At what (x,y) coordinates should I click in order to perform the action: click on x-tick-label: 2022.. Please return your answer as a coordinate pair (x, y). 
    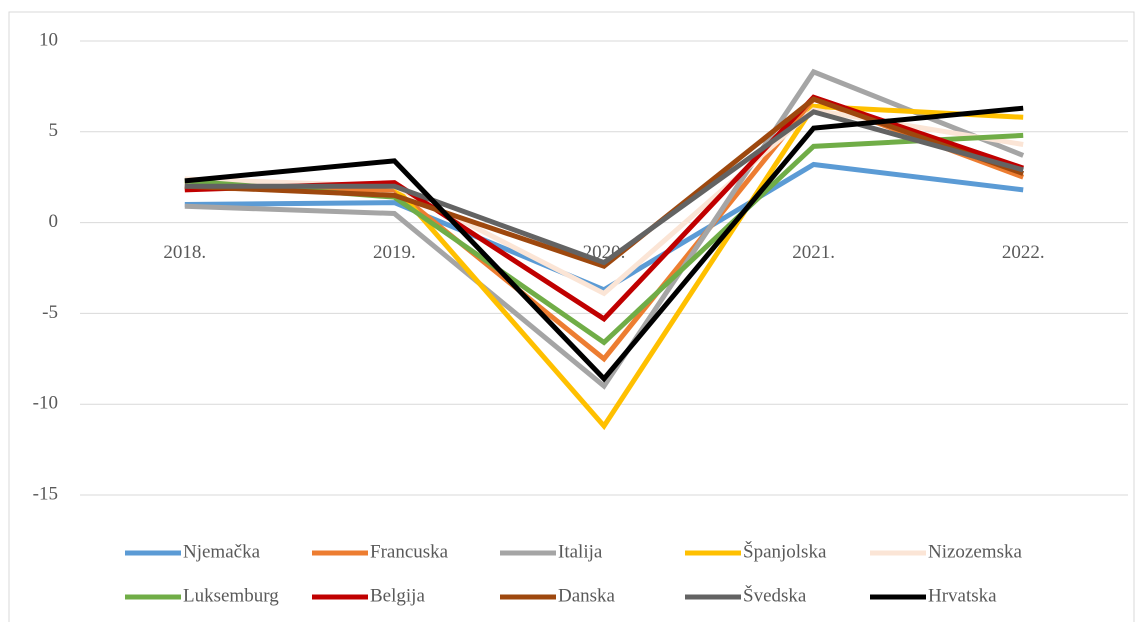
    Looking at the image, I should click on (1023, 252).